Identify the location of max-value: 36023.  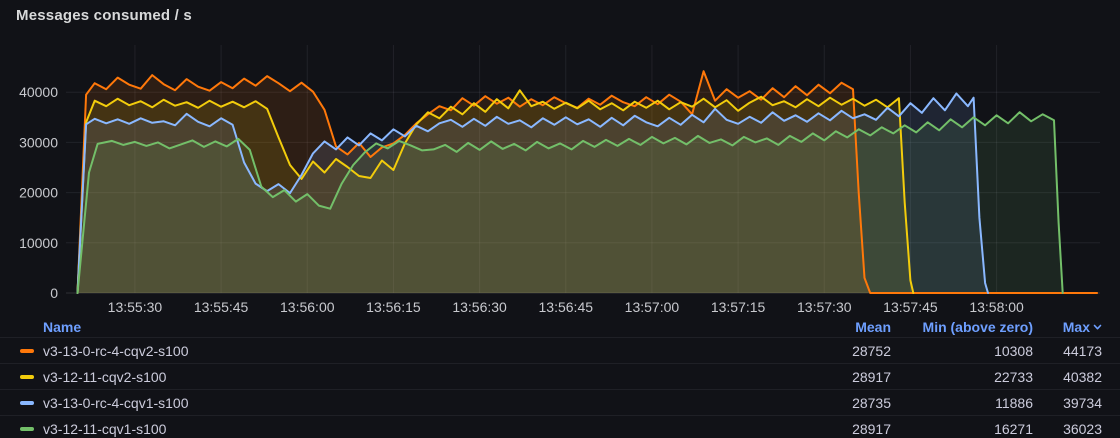
(1082, 428).